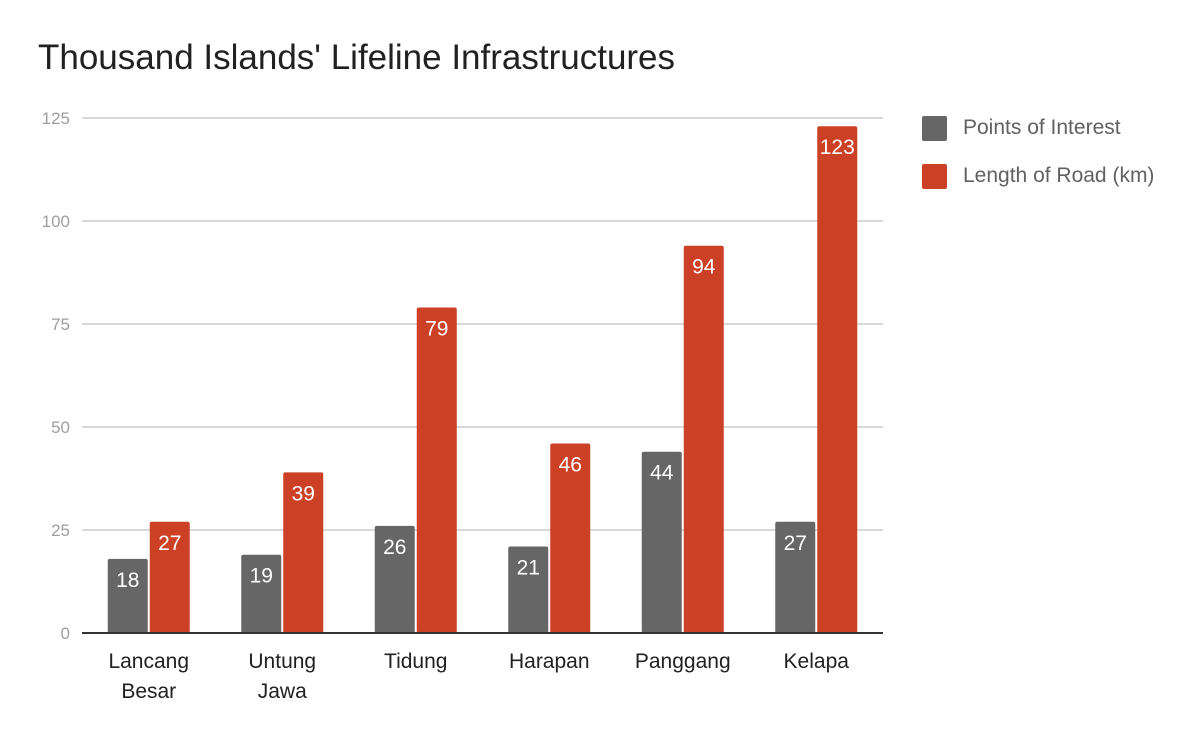 The height and width of the screenshot is (742, 1200). What do you see at coordinates (528, 567) in the screenshot?
I see `data-label: 21` at bounding box center [528, 567].